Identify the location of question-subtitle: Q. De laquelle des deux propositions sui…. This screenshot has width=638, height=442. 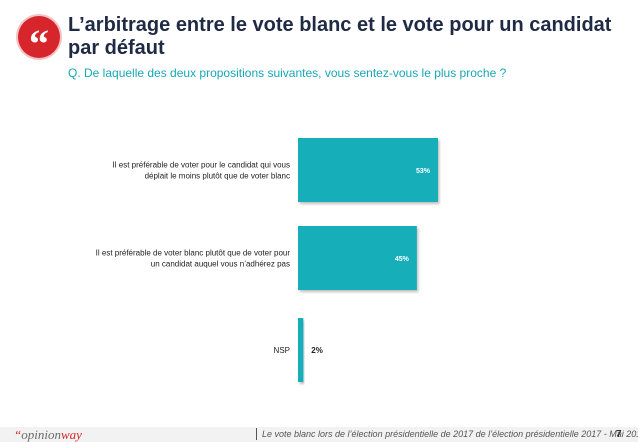
(287, 73).